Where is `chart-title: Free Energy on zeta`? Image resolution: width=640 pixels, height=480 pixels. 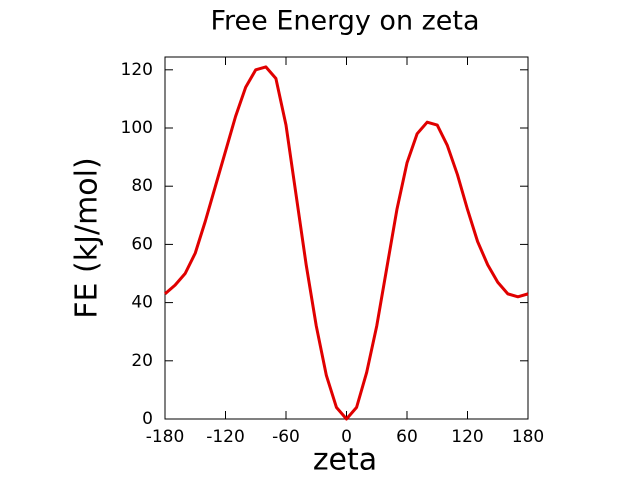 chart-title: Free Energy on zeta is located at coordinates (344, 21).